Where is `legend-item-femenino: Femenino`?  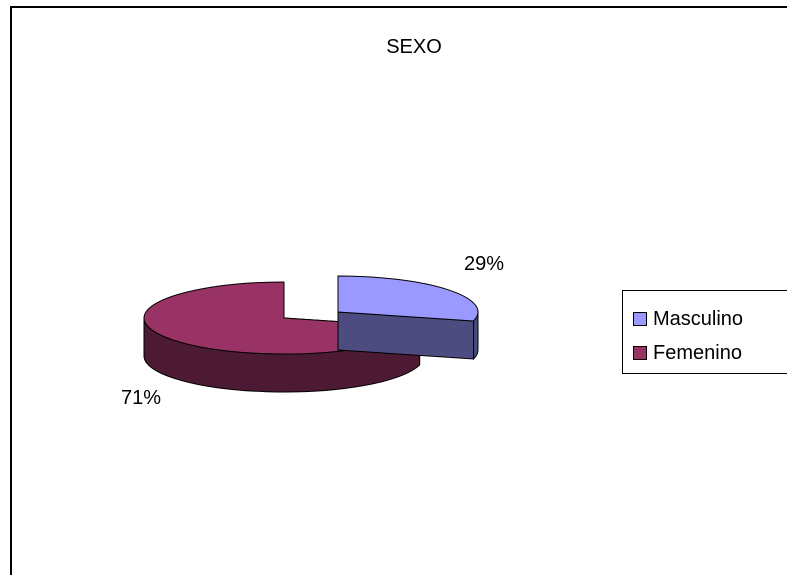 legend-item-femenino: Femenino is located at coordinates (687, 353).